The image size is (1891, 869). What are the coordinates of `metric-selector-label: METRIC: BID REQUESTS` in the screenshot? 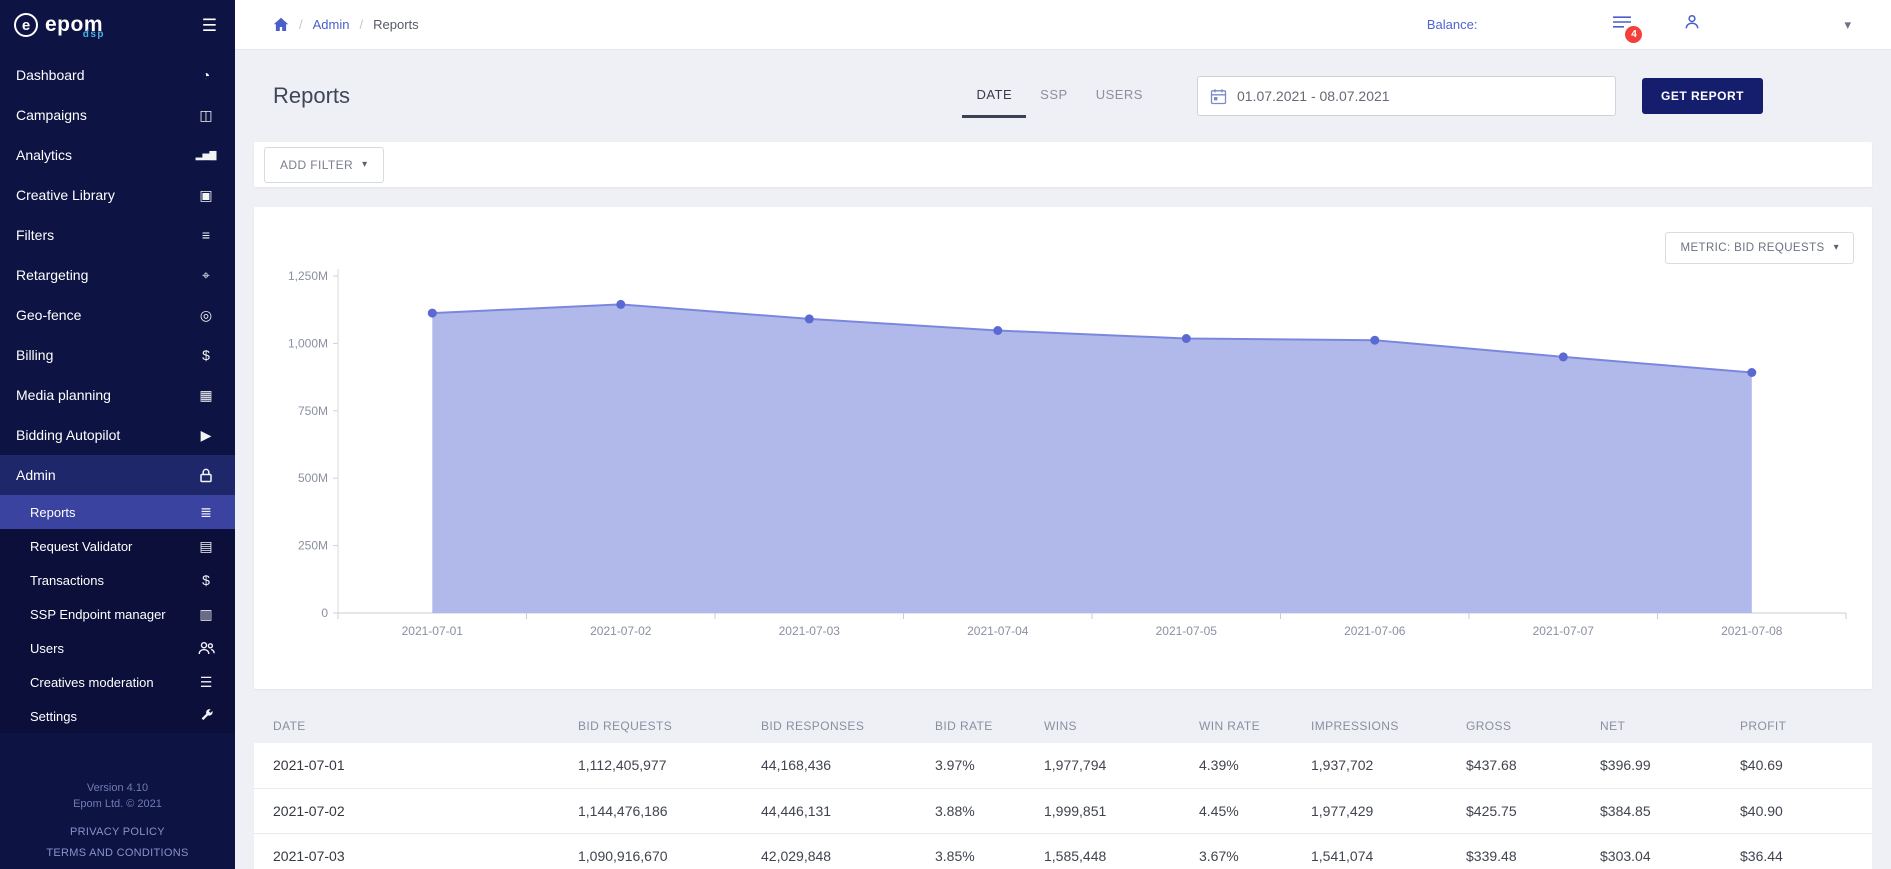 It's located at (1752, 248).